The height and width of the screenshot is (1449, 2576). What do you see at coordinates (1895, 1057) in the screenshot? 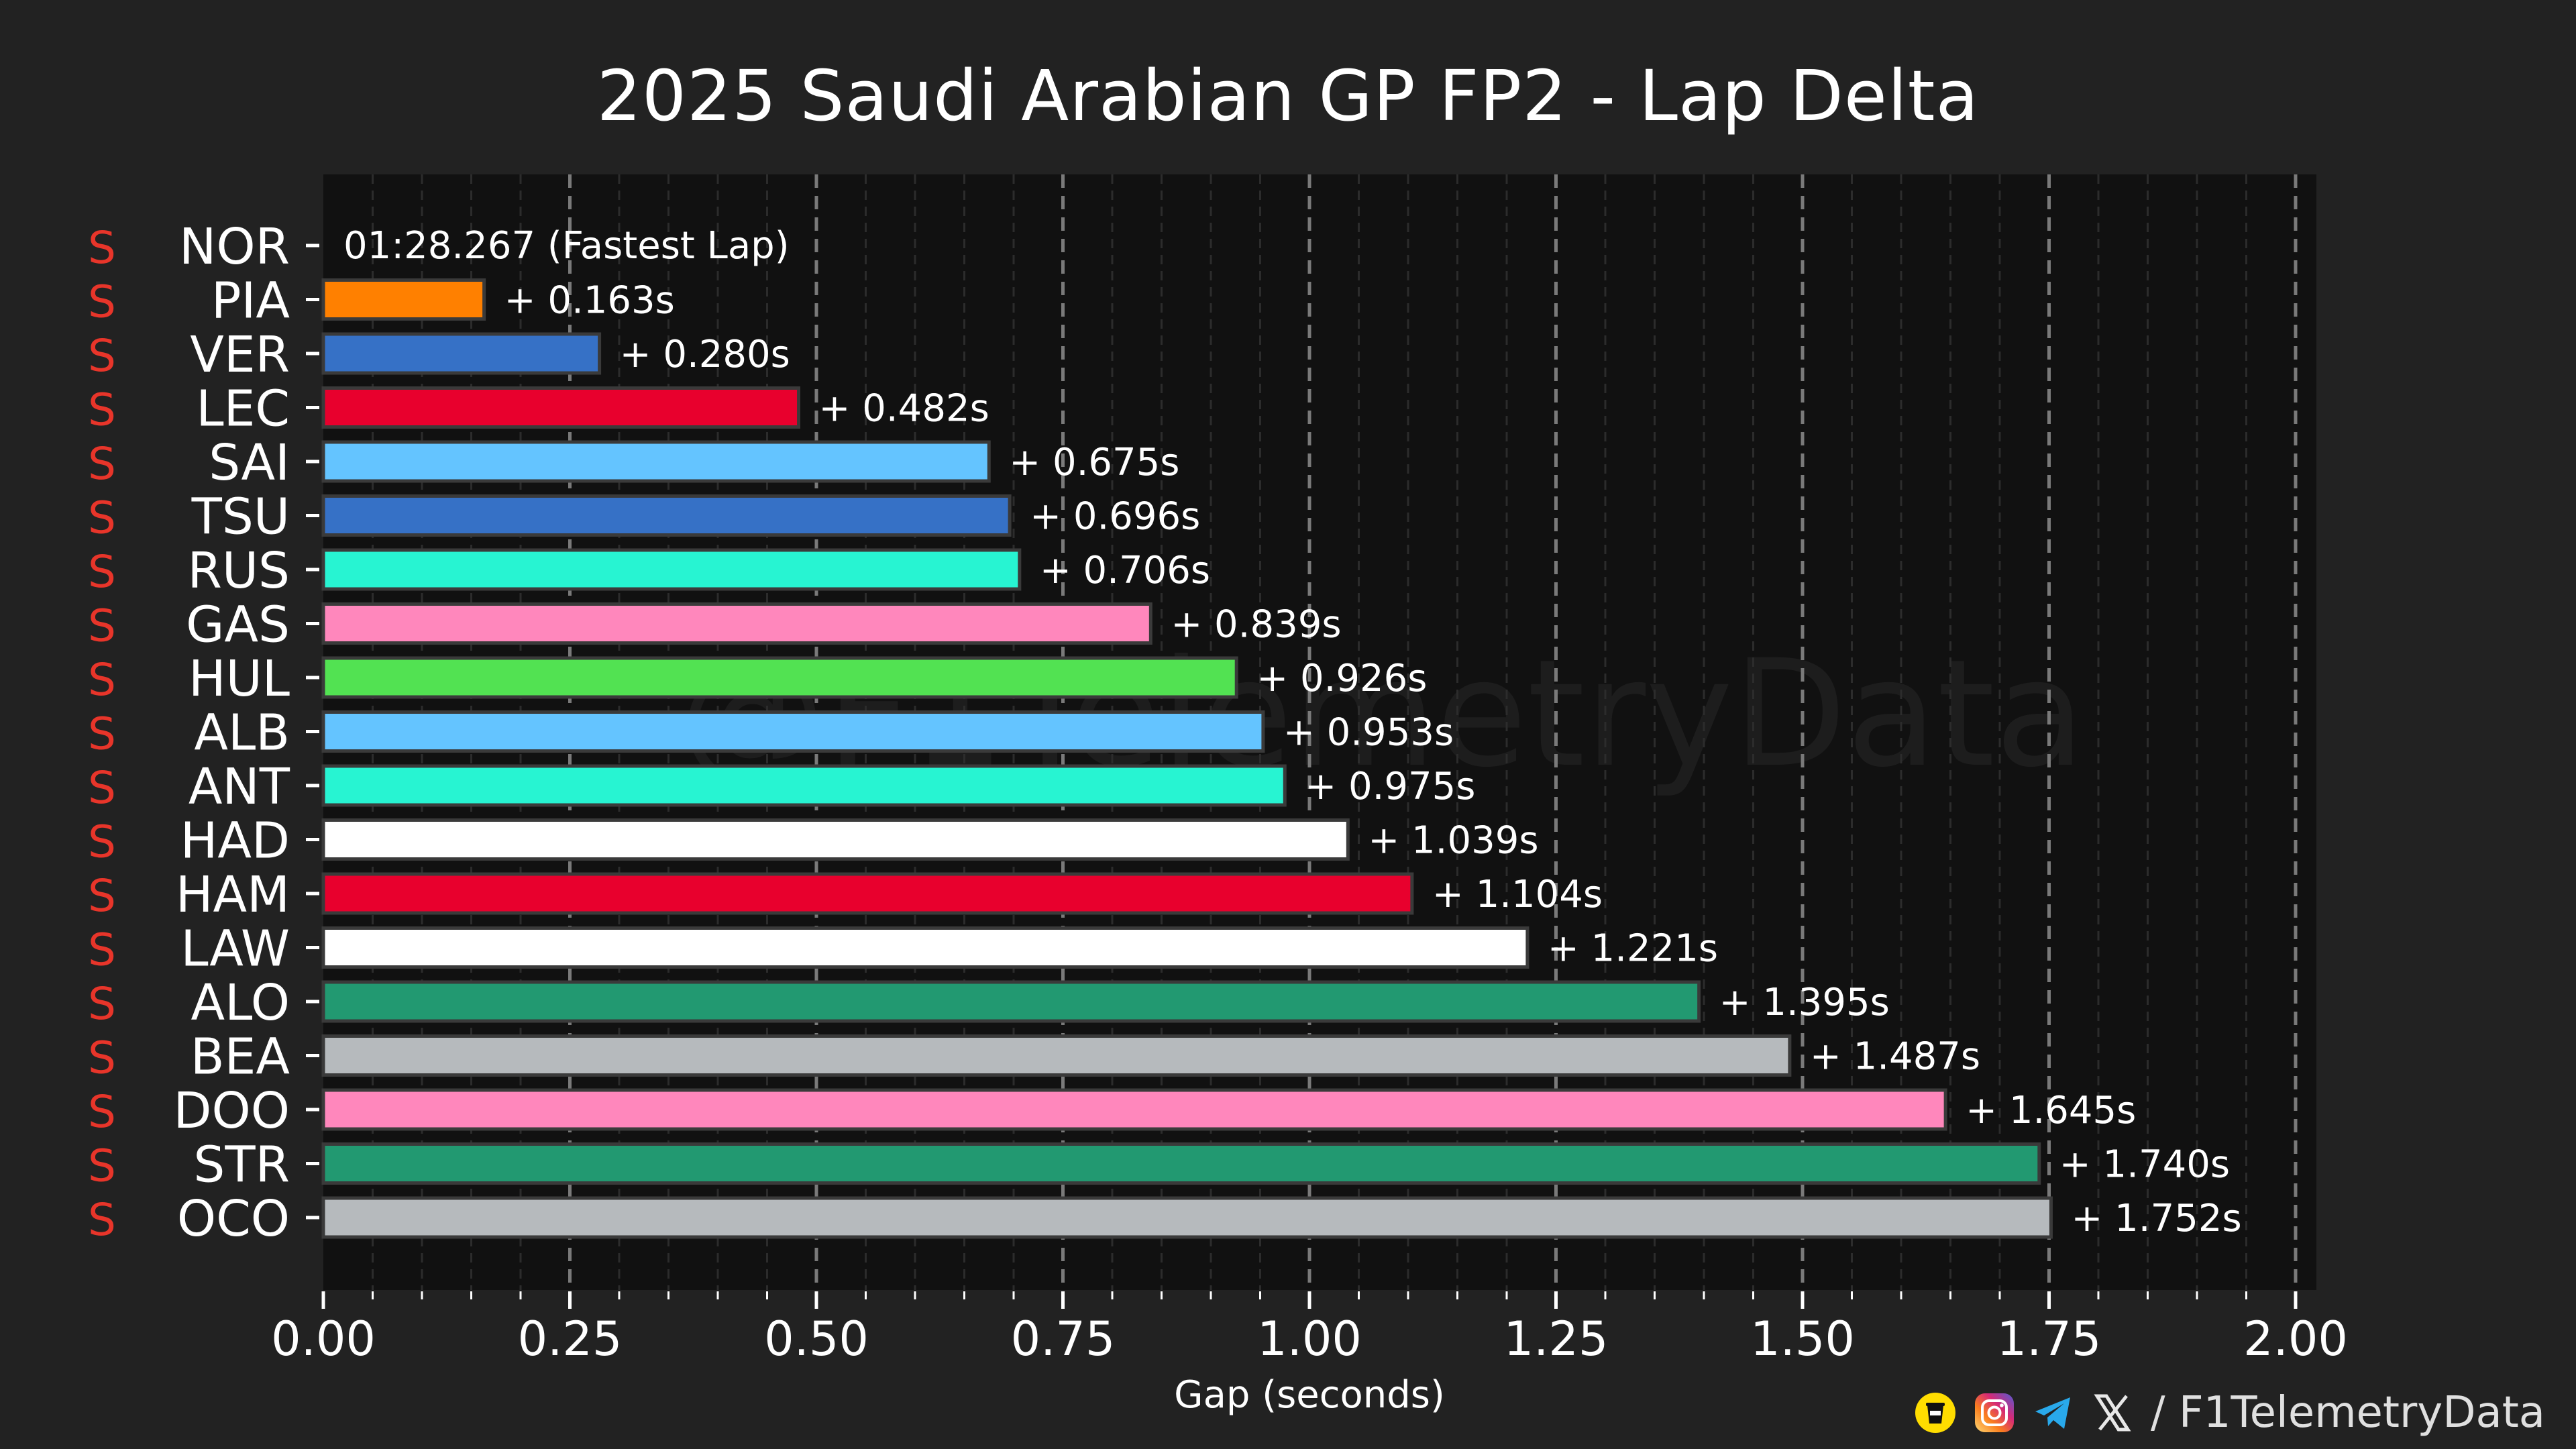
I see `bar-value-label: + 1.487s` at bounding box center [1895, 1057].